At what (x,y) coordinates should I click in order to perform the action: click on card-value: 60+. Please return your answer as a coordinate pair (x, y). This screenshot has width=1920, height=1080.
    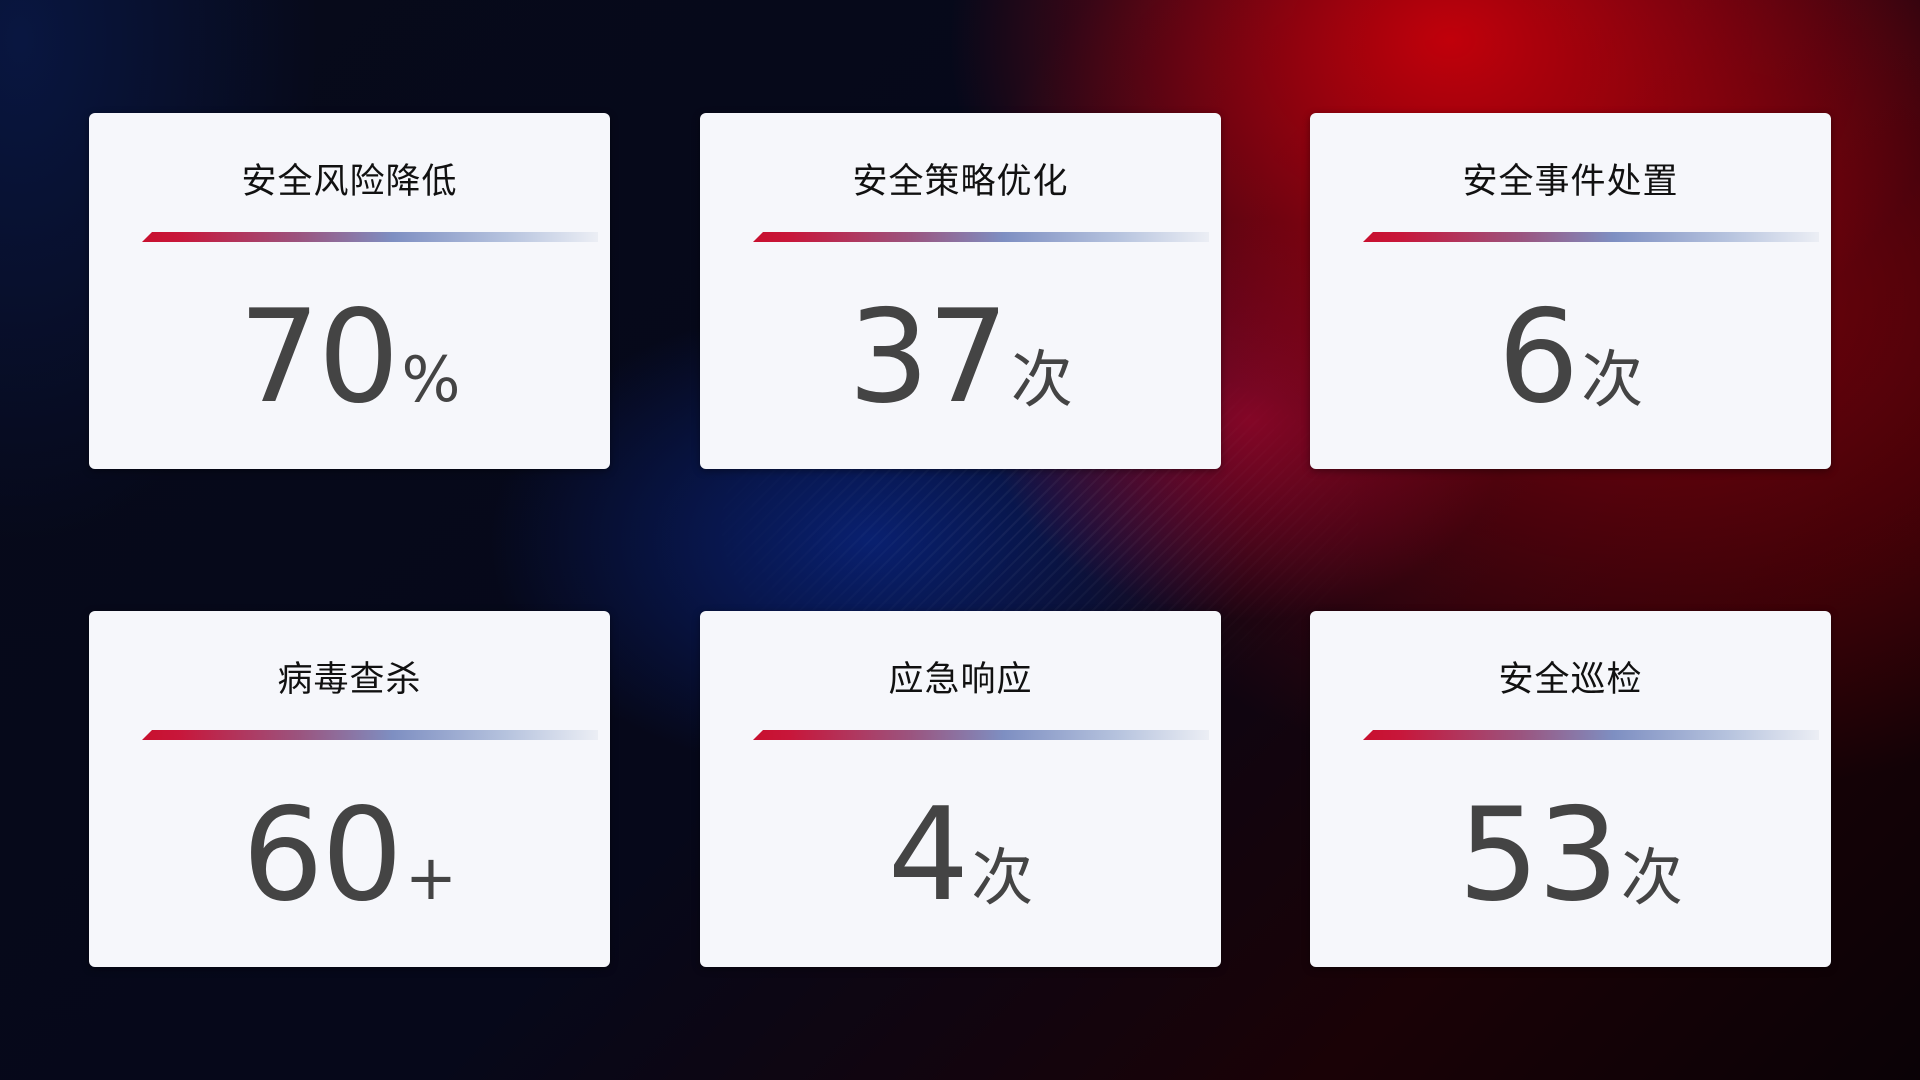
    Looking at the image, I should click on (349, 855).